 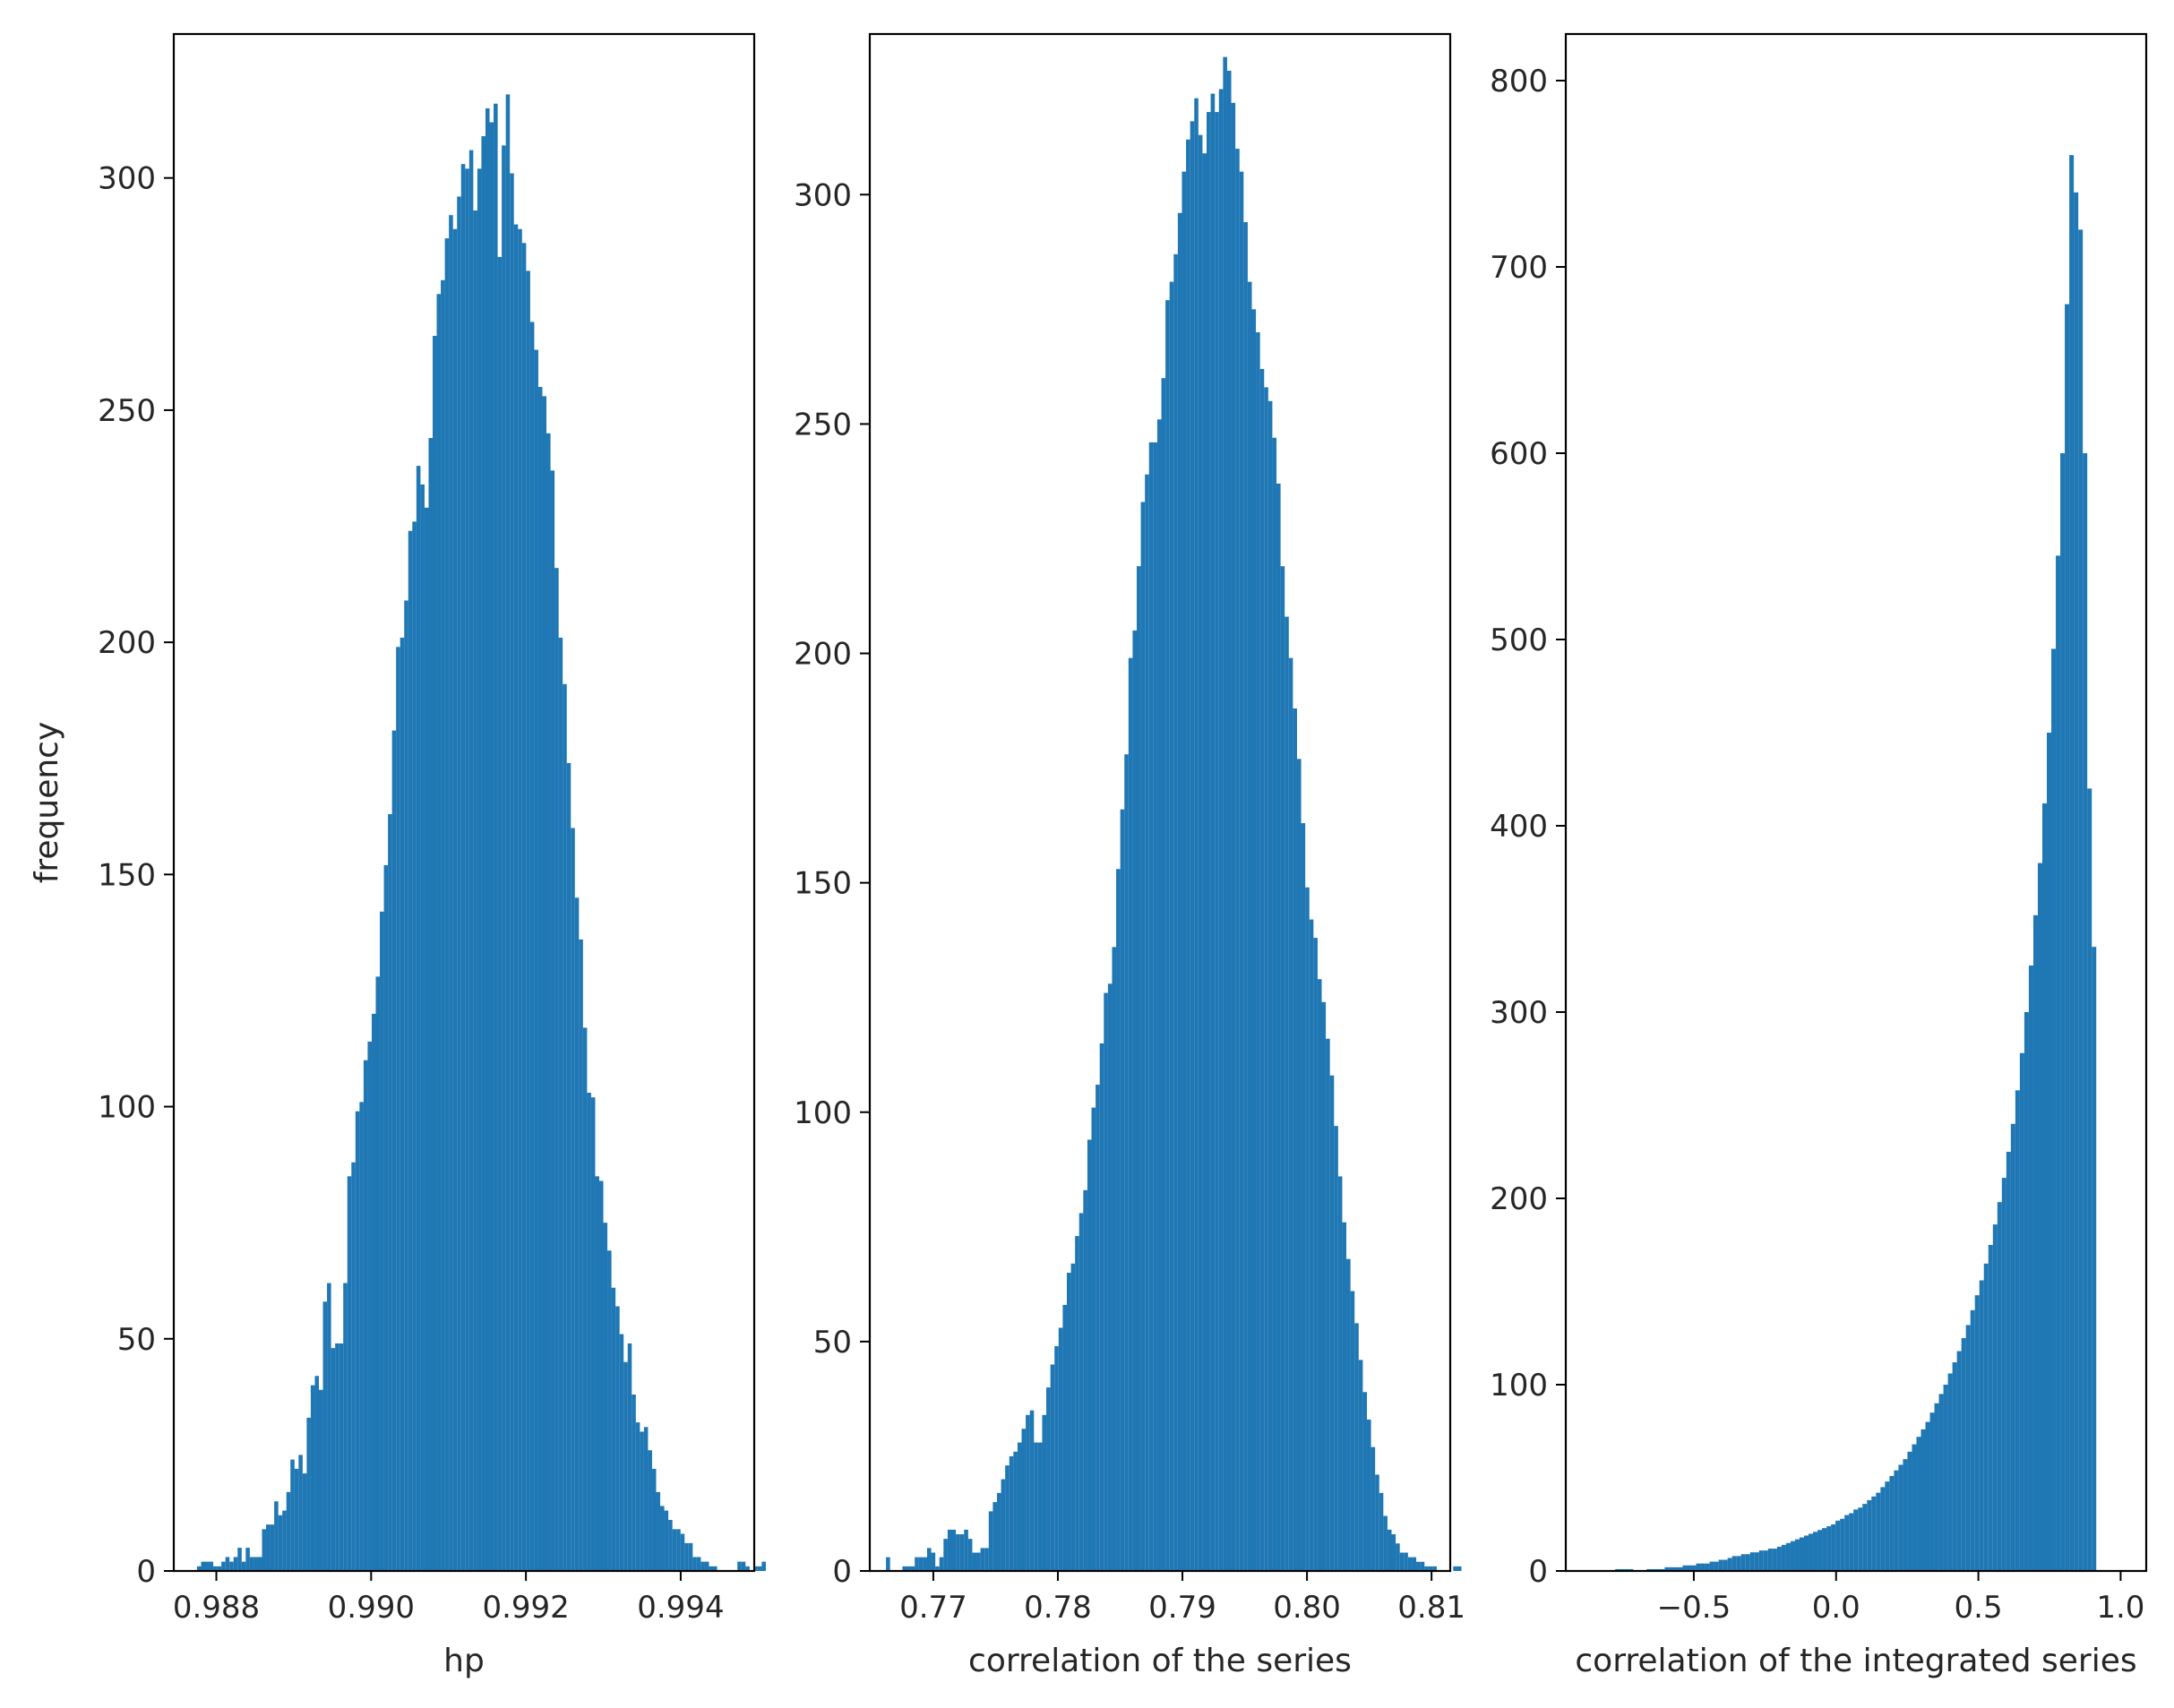 What do you see at coordinates (1160, 1661) in the screenshot?
I see `x-axis-label: correlation of the series` at bounding box center [1160, 1661].